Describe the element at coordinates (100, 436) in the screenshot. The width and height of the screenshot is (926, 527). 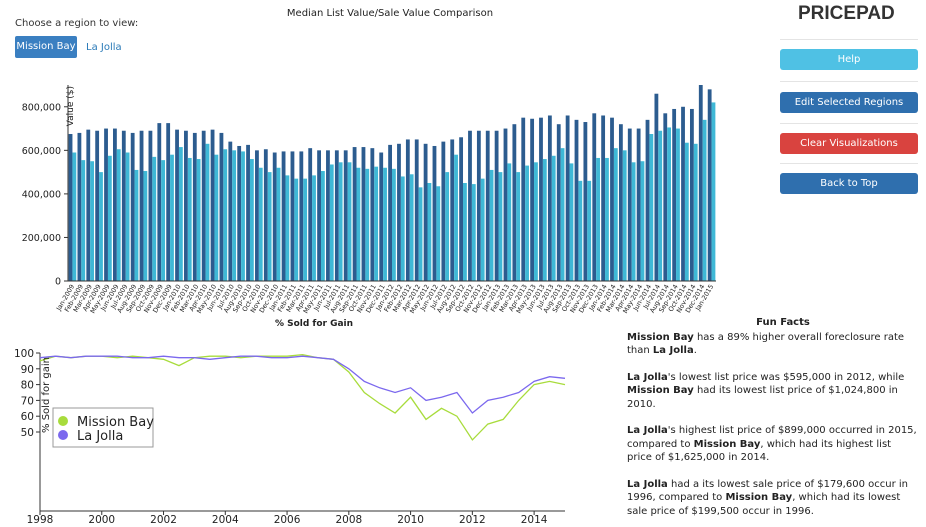
I see `legend-label: La Jolla` at that location.